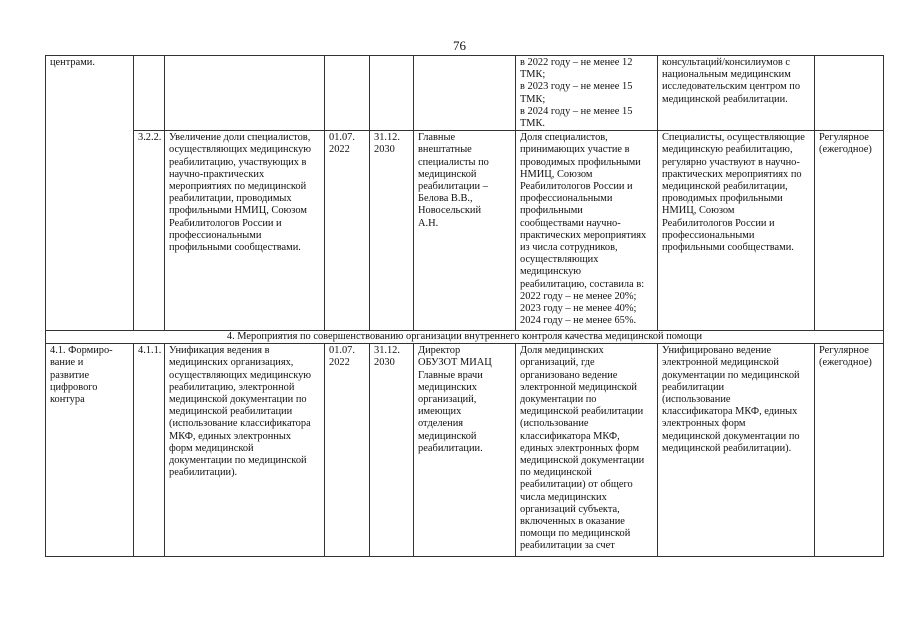 The width and height of the screenshot is (905, 640). Describe the element at coordinates (391, 93) in the screenshot. I see `cell-end-date` at that location.